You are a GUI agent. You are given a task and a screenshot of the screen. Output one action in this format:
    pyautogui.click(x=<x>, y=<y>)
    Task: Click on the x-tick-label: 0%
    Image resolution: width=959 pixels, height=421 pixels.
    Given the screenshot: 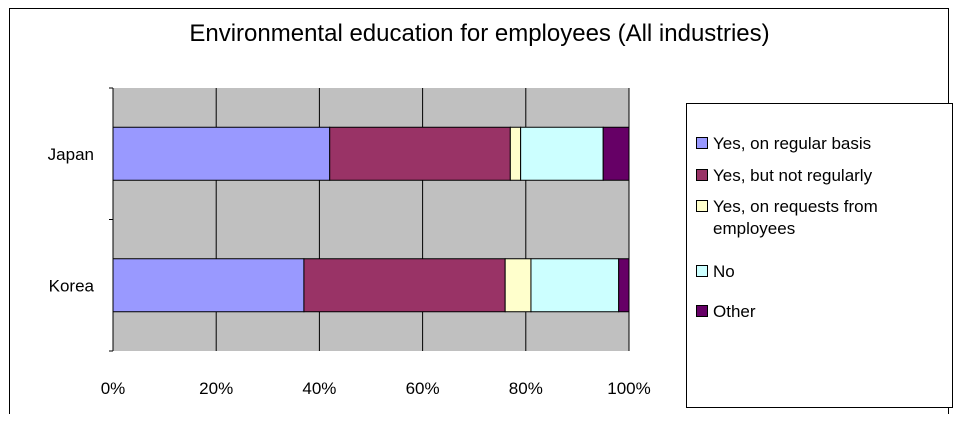 What is the action you would take?
    pyautogui.click(x=113, y=388)
    